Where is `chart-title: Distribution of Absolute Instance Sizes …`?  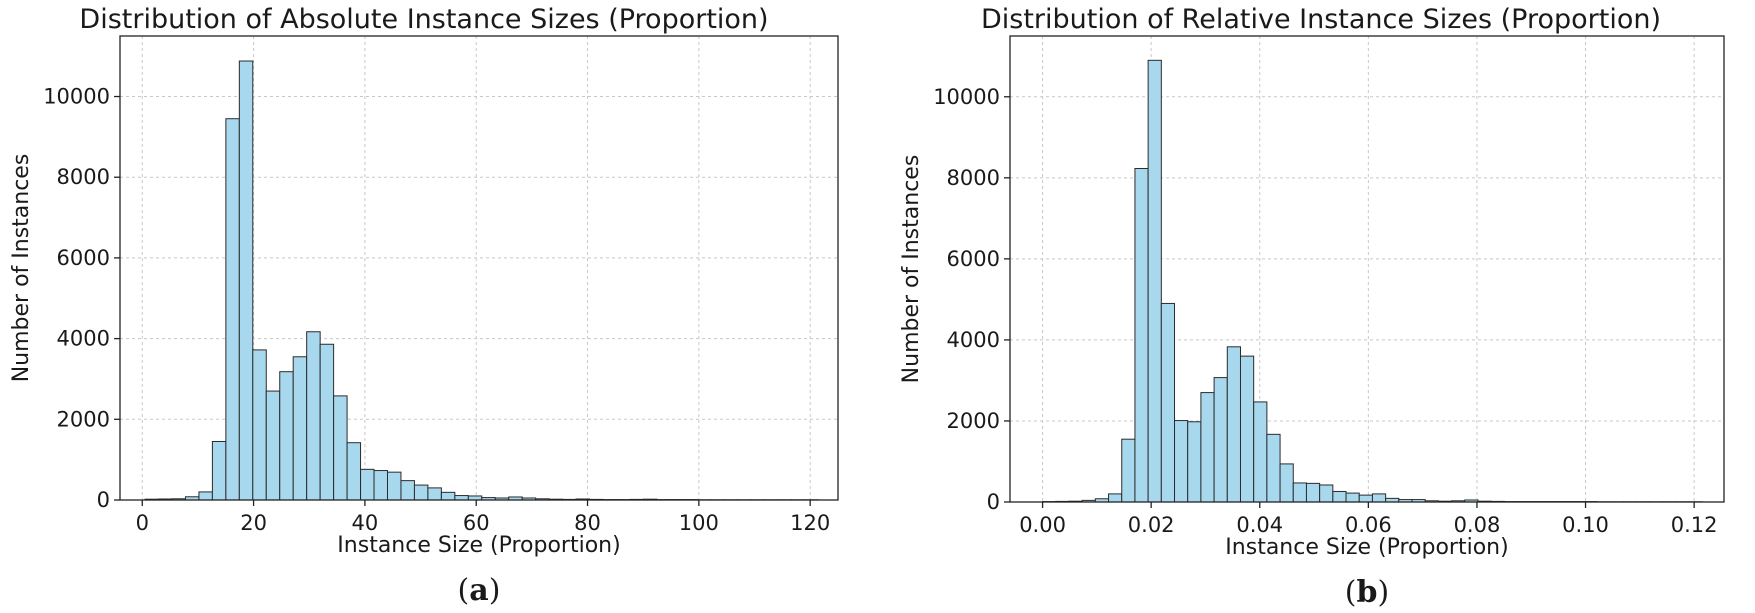 chart-title: Distribution of Absolute Instance Sizes … is located at coordinates (423, 19).